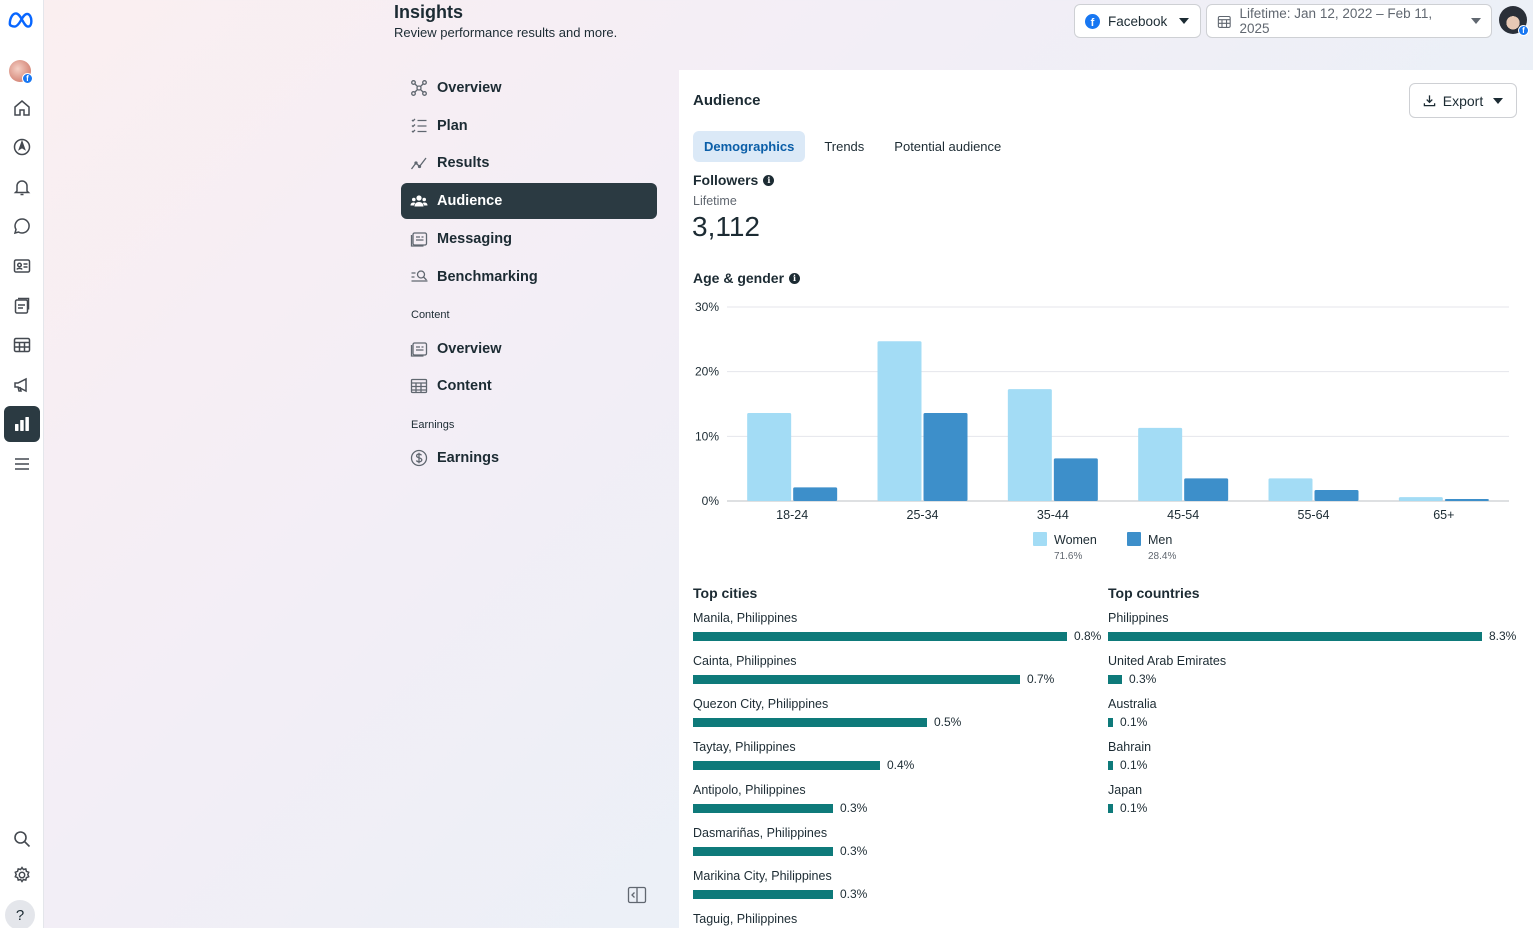 The image size is (1533, 928). What do you see at coordinates (910, 890) in the screenshot?
I see `bar-list-item: Marikina City, Philippines 0.3%` at bounding box center [910, 890].